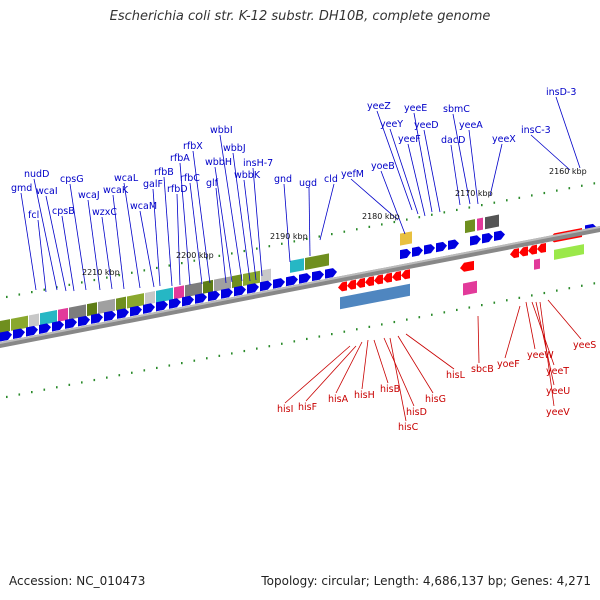 The width and height of the screenshot is (600, 600). What do you see at coordinates (568, 171) in the screenshot?
I see `kbp-tick-label: 2160 kbp` at bounding box center [568, 171].